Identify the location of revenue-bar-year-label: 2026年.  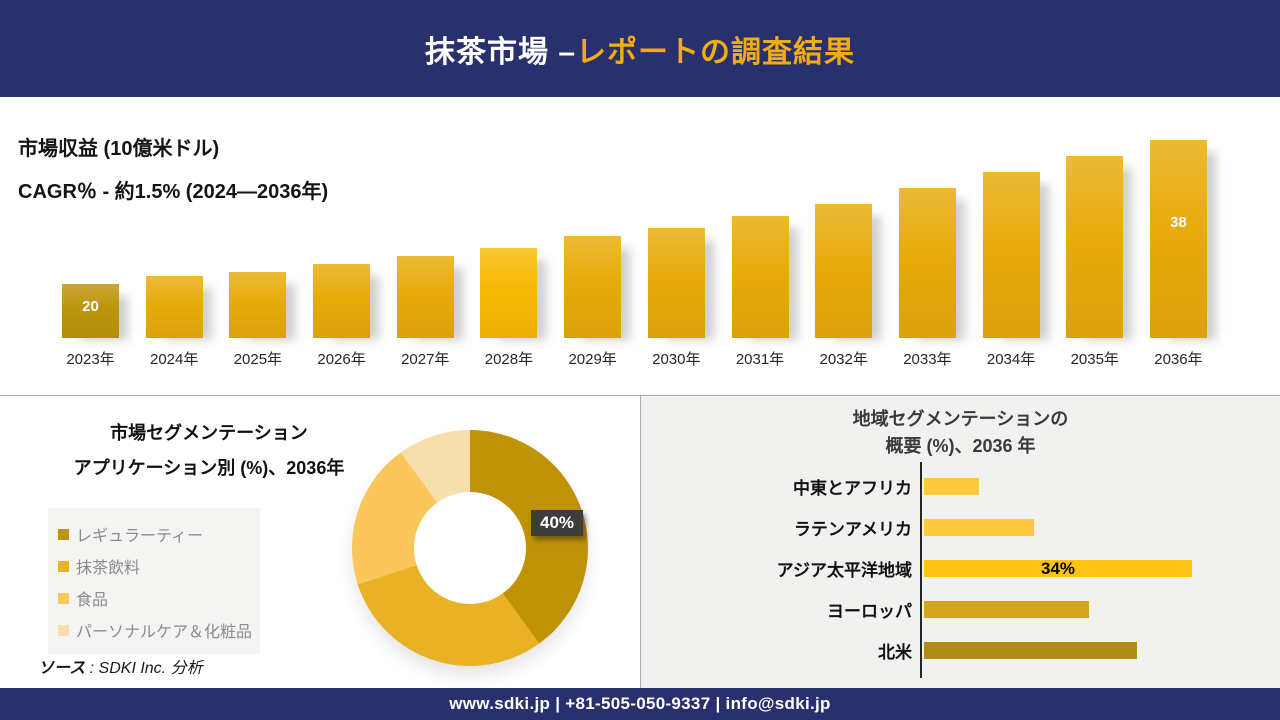
(341, 359).